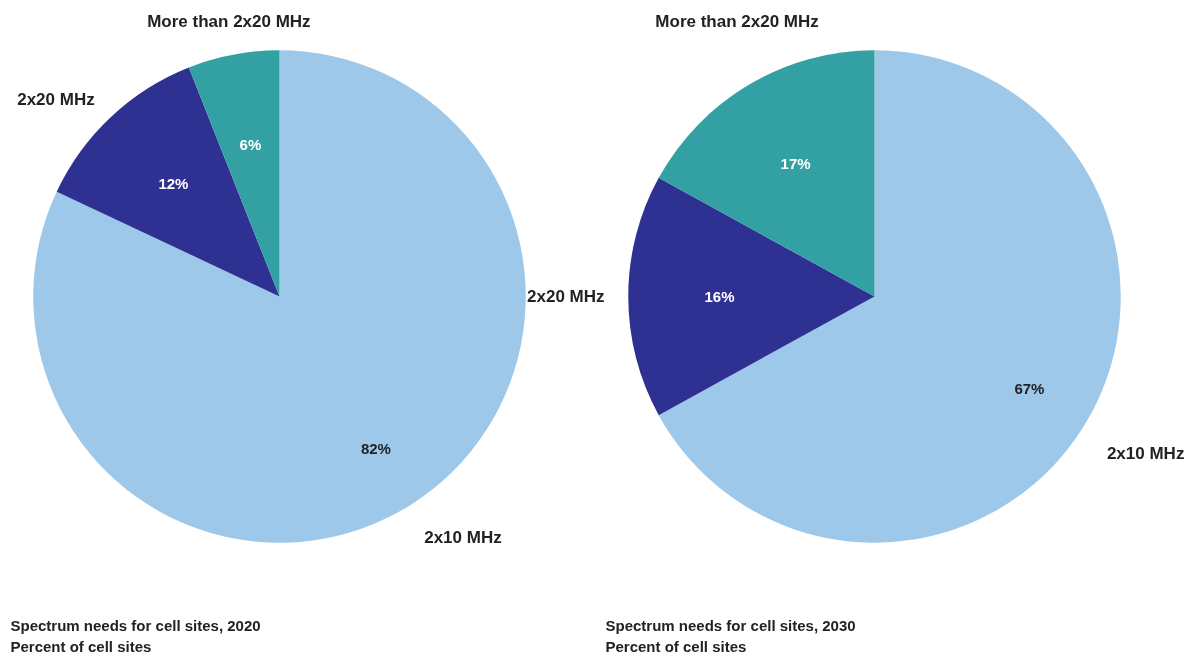  What do you see at coordinates (1029, 388) in the screenshot?
I see `data-label: 67%` at bounding box center [1029, 388].